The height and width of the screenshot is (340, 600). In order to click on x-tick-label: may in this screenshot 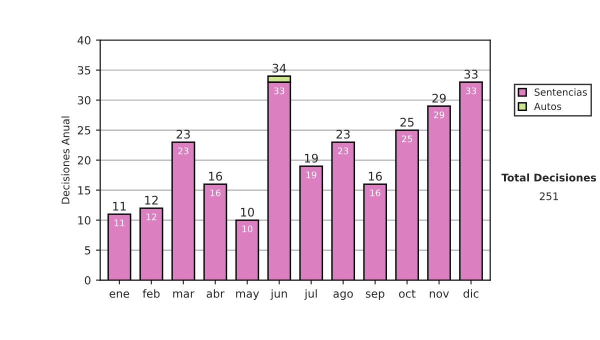, I will do `click(248, 295)`.